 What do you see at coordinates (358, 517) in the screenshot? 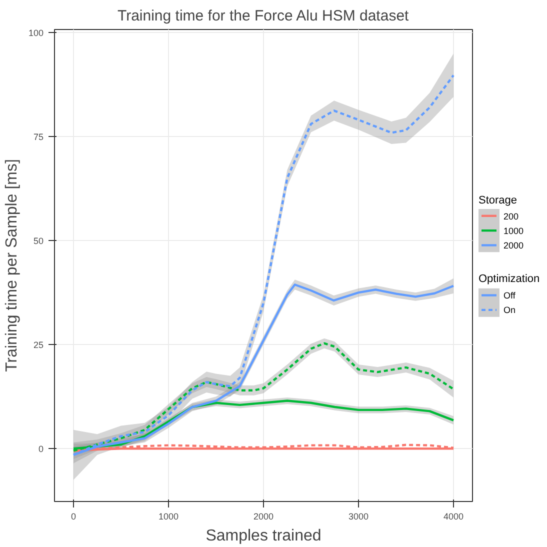
I see `x-tick-label: 3000` at bounding box center [358, 517].